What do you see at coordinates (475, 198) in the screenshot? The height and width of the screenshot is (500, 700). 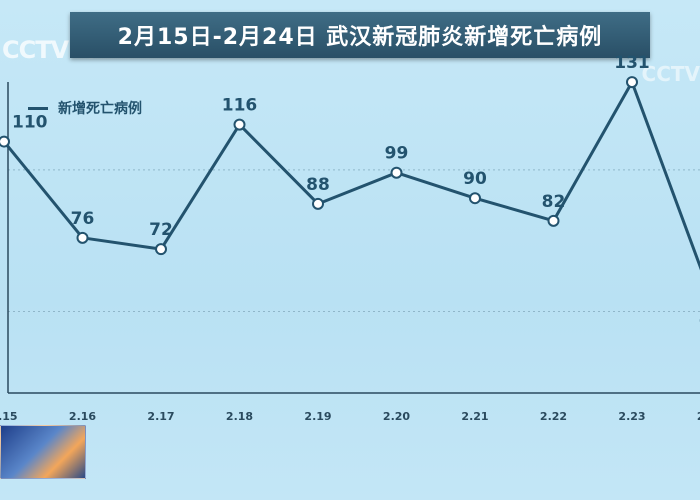 I see `data-point-2.21` at bounding box center [475, 198].